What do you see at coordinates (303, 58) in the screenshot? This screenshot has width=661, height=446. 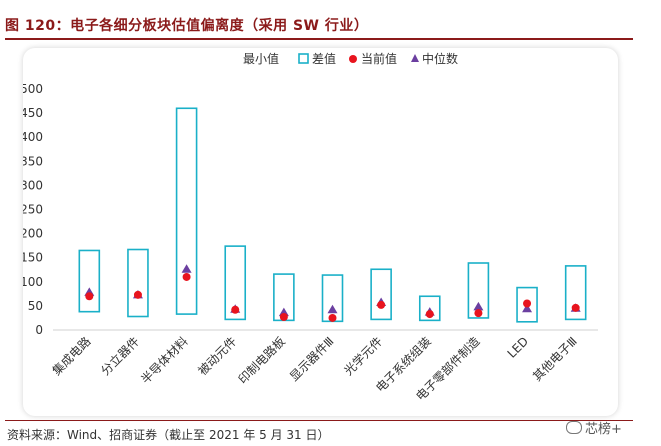 I see `legend-box-swatch` at bounding box center [303, 58].